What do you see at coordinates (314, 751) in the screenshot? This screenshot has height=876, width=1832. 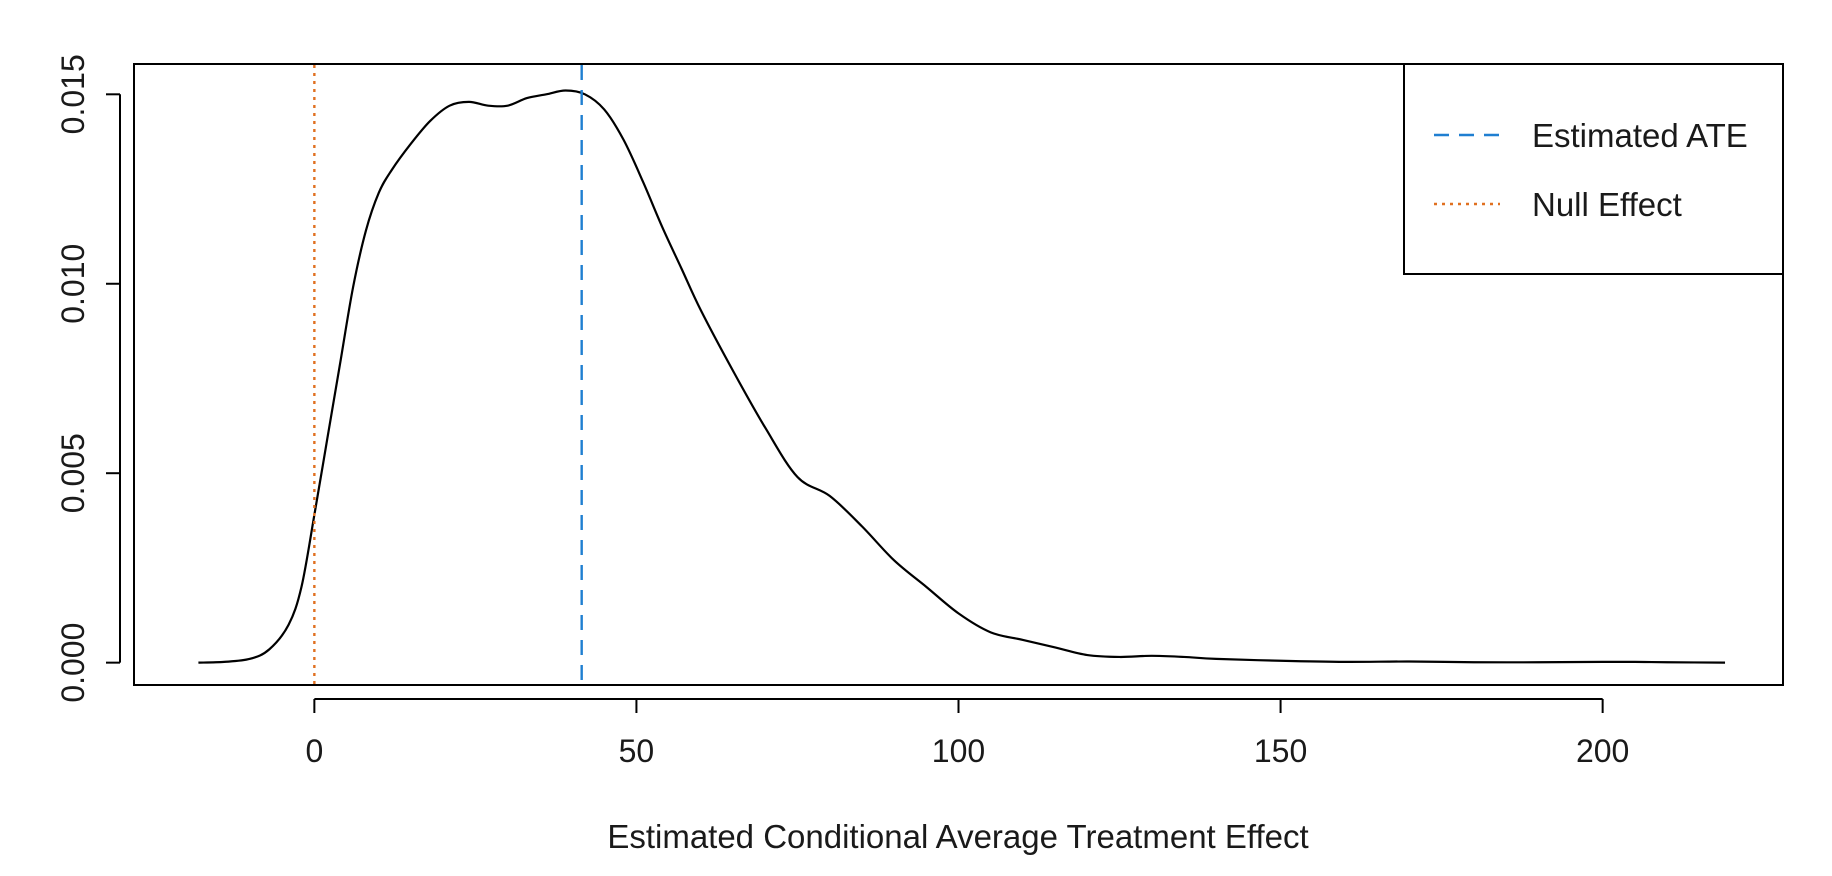 I see `x-tick-label: 0` at bounding box center [314, 751].